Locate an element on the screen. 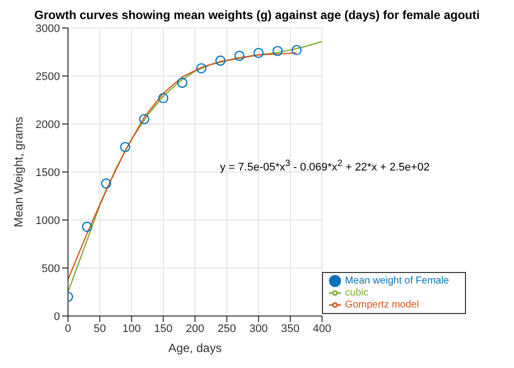  y-tick-label: 1500 is located at coordinates (48, 172).